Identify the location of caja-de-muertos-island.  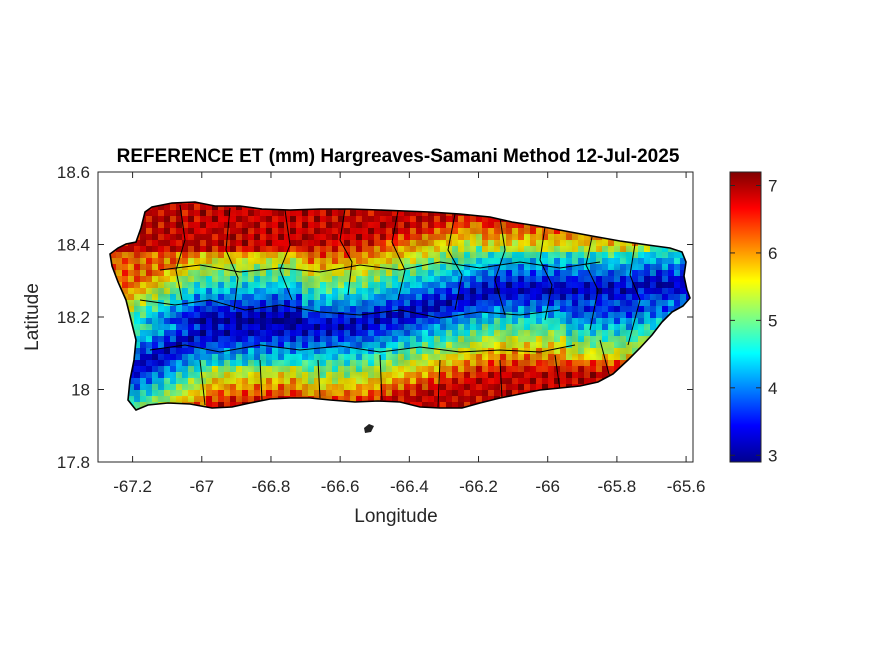
(369, 428).